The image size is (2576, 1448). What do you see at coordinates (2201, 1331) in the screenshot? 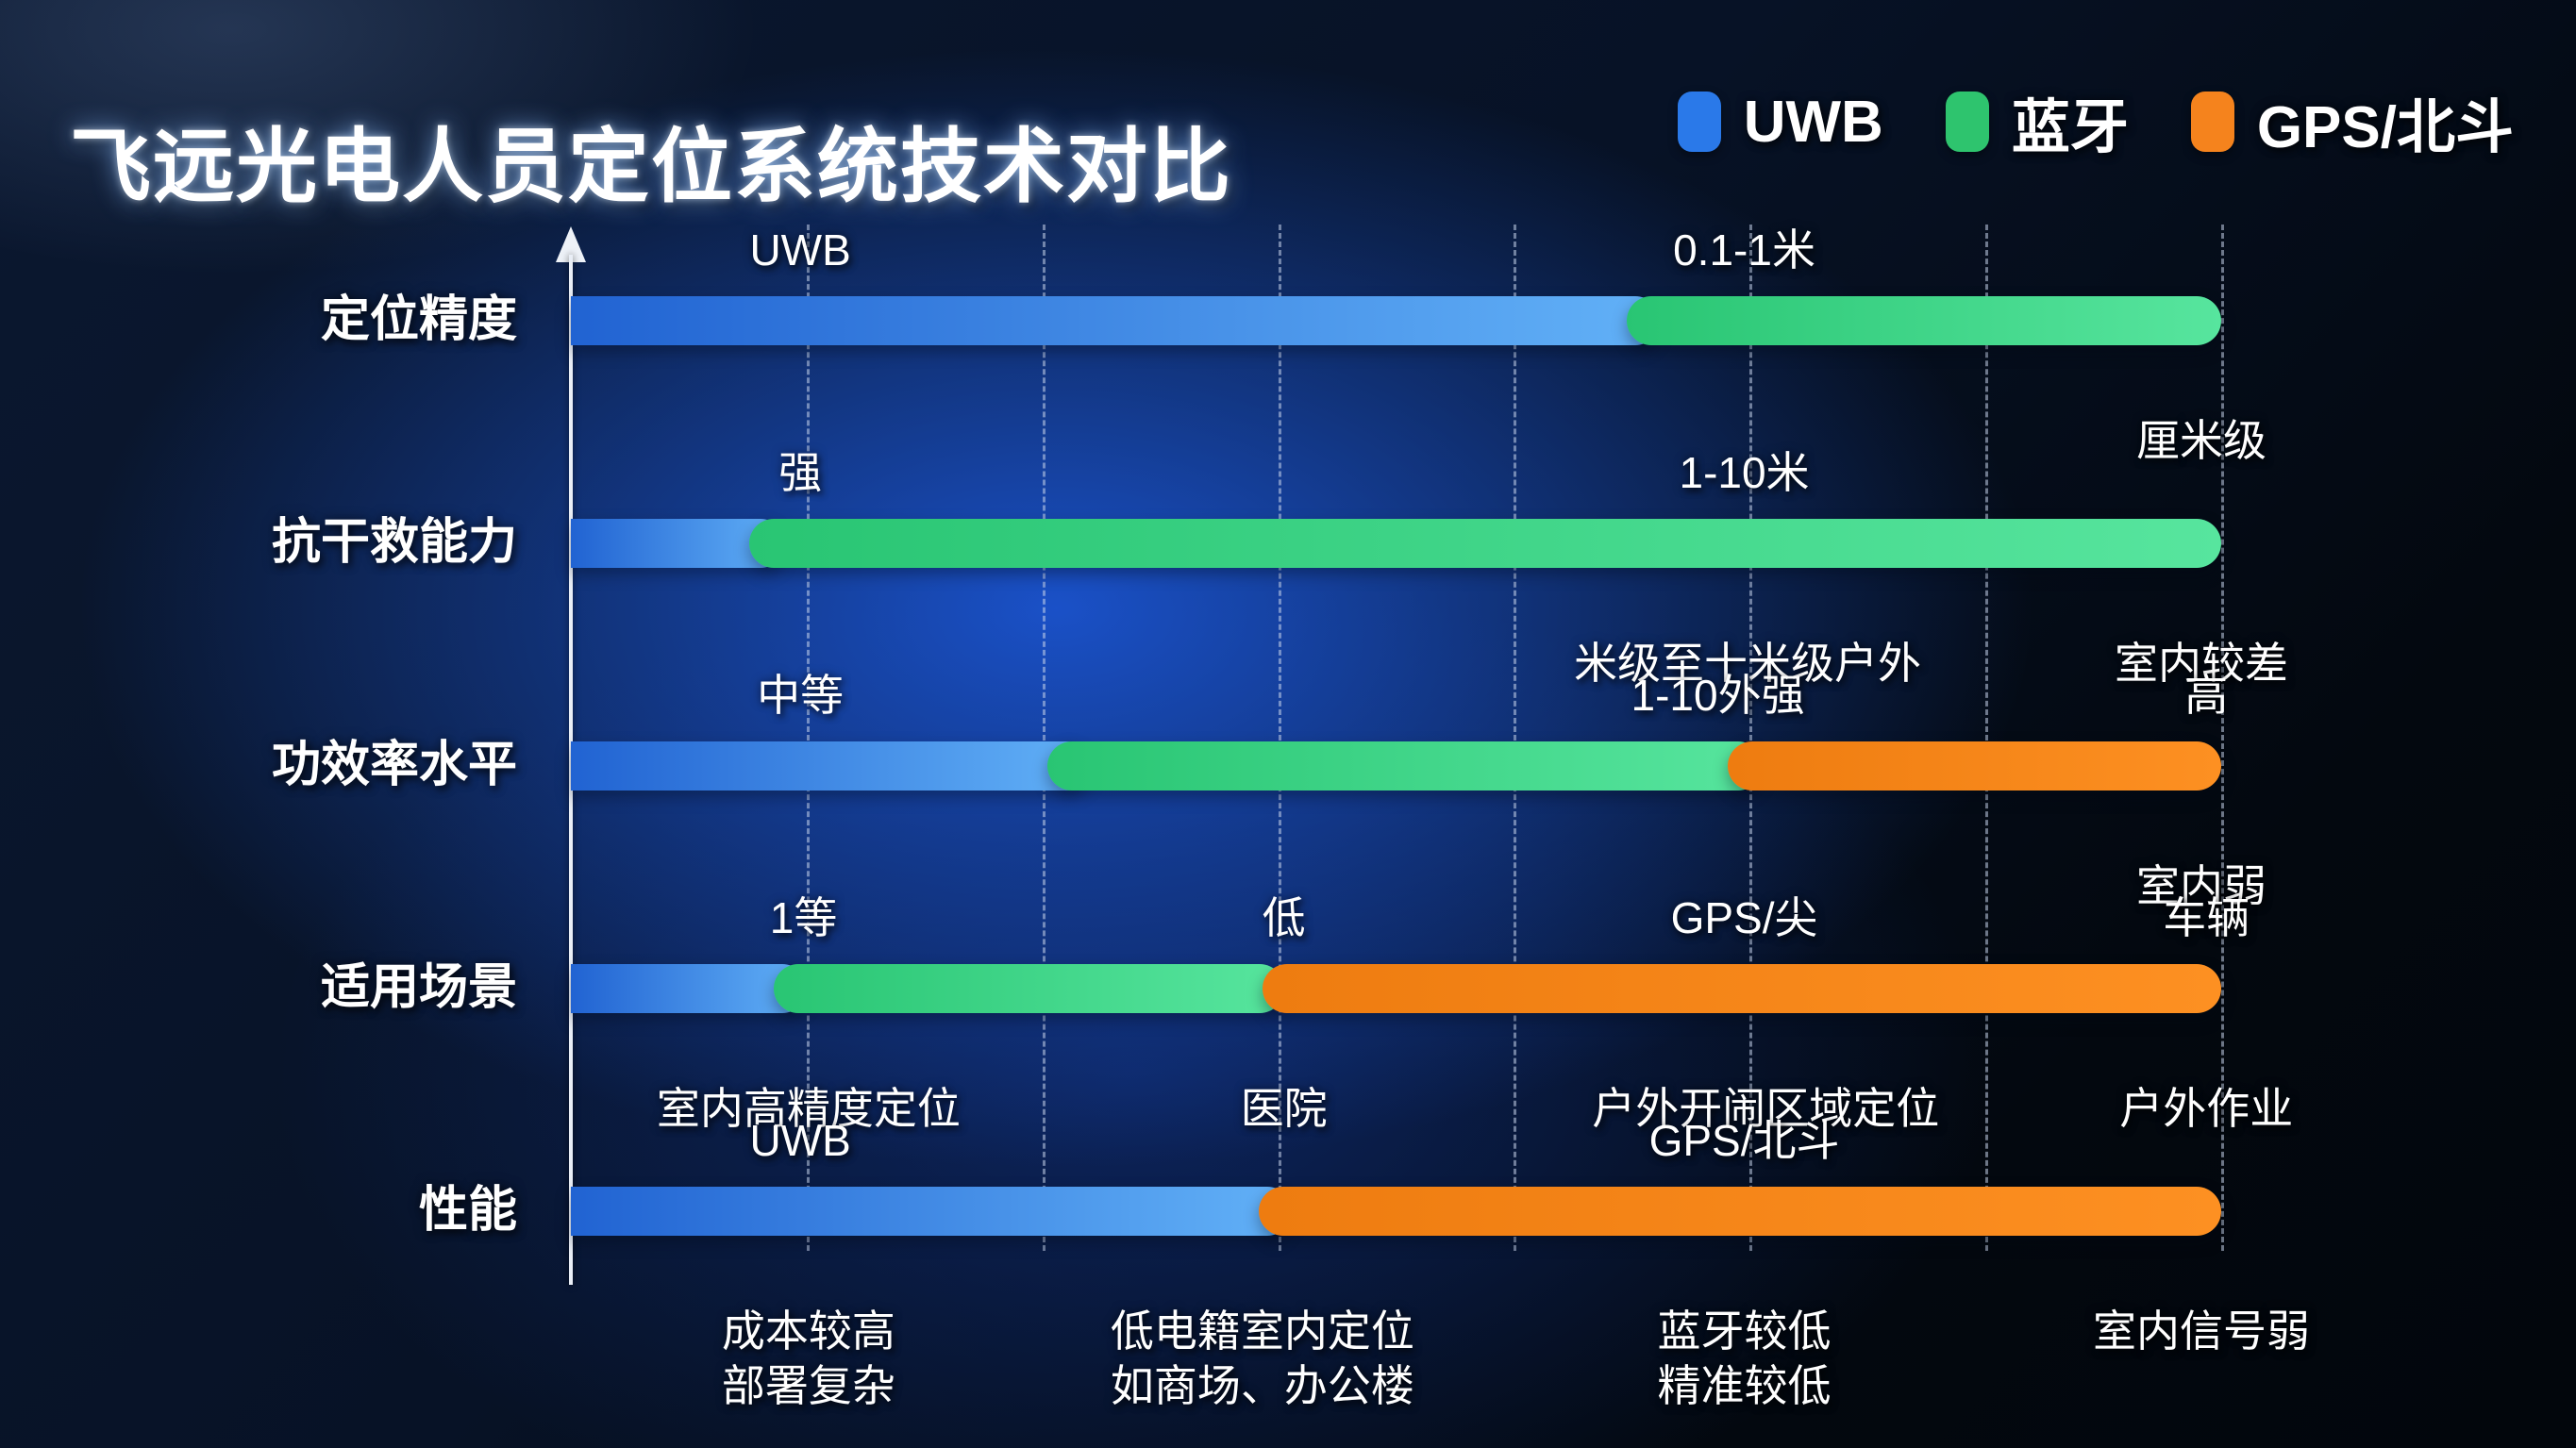
I see `bar-annotation-below: 室内信号弱` at bounding box center [2201, 1331].